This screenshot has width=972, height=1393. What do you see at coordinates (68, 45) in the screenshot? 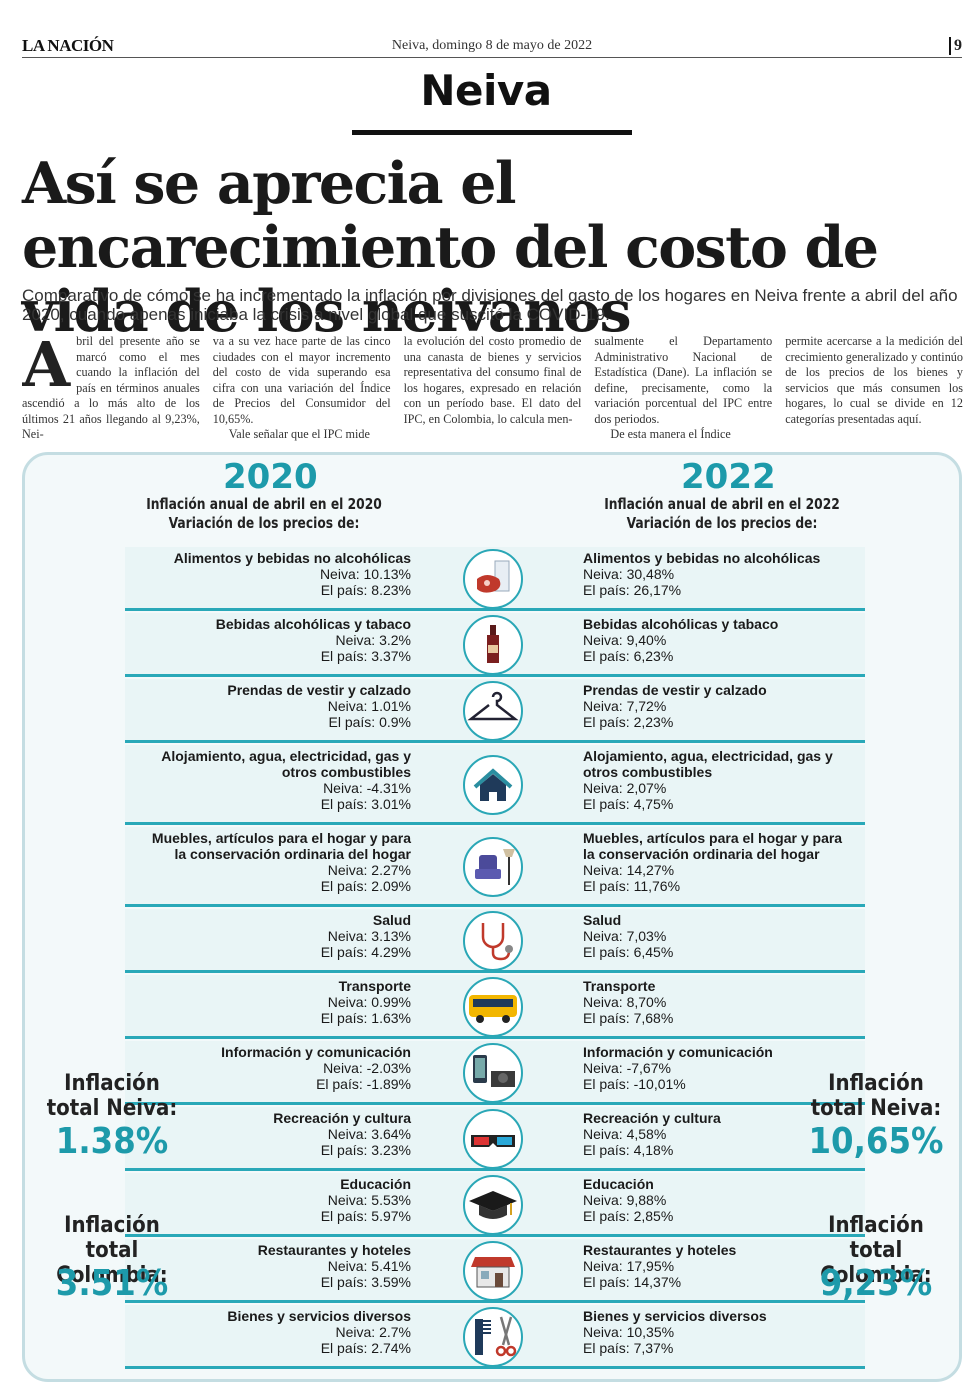
I see `newspaper-logo: LA NACIÓN` at bounding box center [68, 45].